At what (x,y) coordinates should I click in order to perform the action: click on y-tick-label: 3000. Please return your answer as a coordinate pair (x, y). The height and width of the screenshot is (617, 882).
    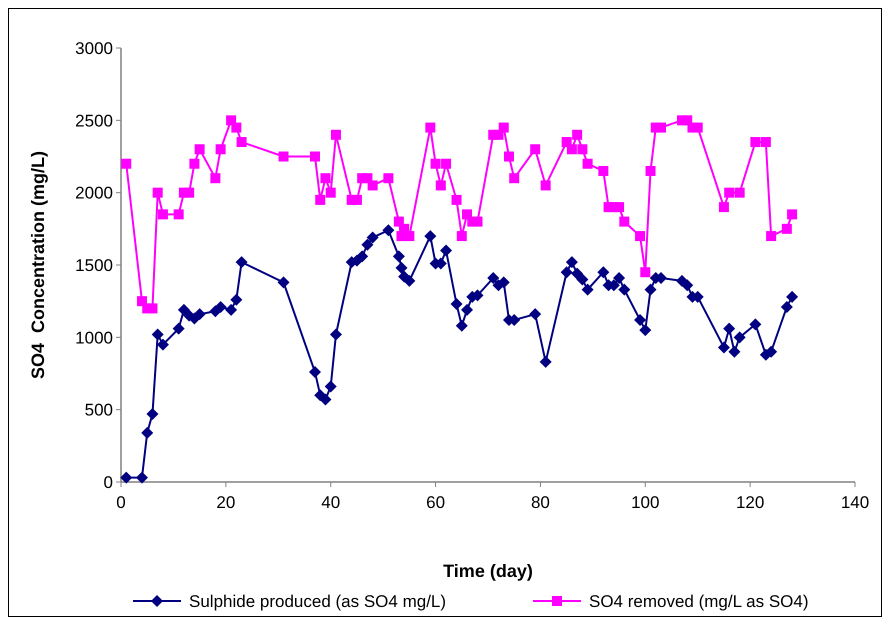
    Looking at the image, I should click on (94, 48).